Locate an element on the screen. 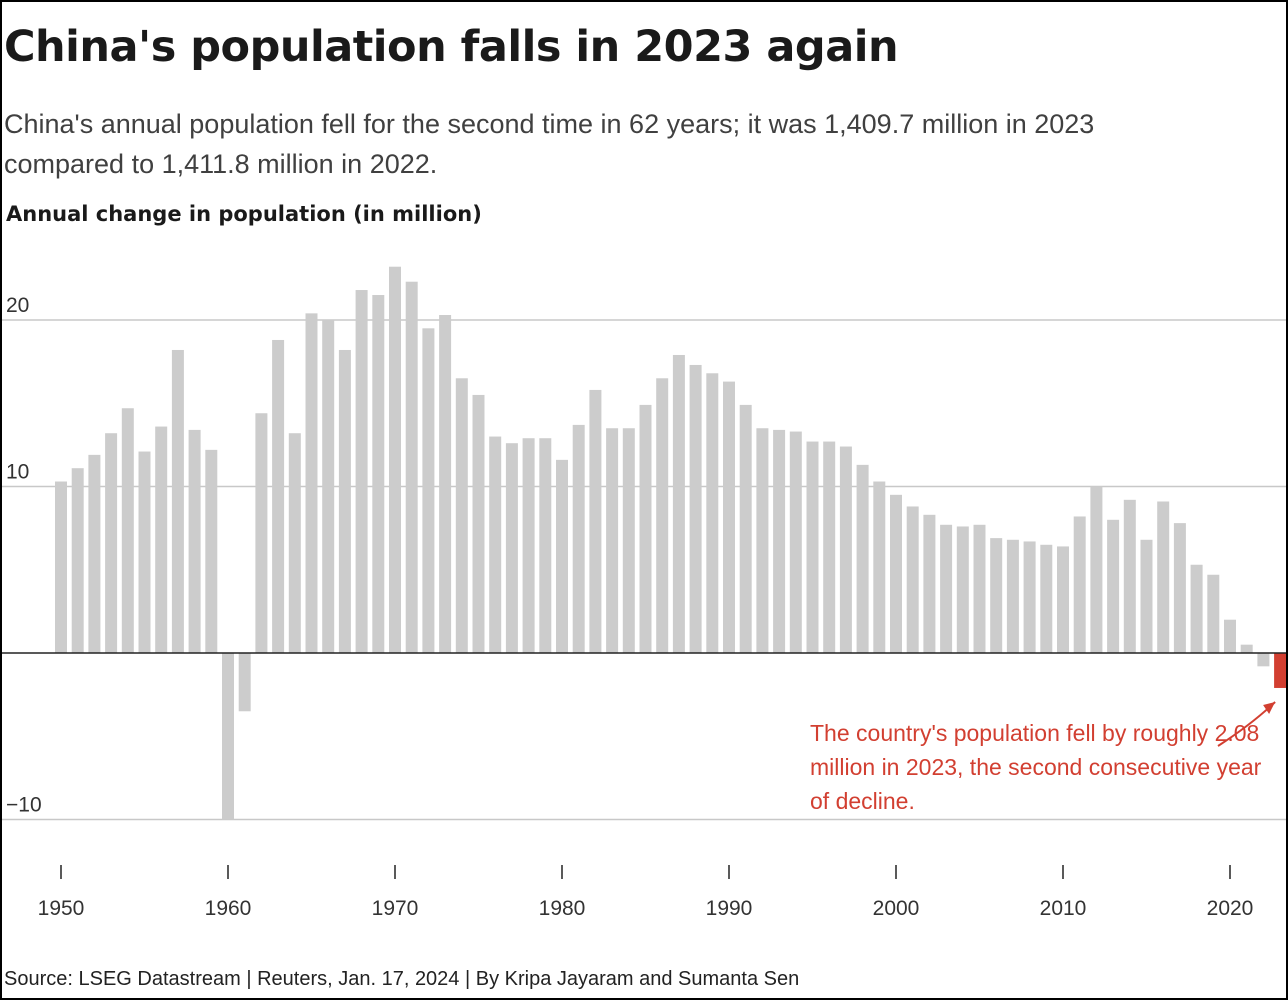 This screenshot has height=1000, width=1288. bar-1993 is located at coordinates (779, 541).